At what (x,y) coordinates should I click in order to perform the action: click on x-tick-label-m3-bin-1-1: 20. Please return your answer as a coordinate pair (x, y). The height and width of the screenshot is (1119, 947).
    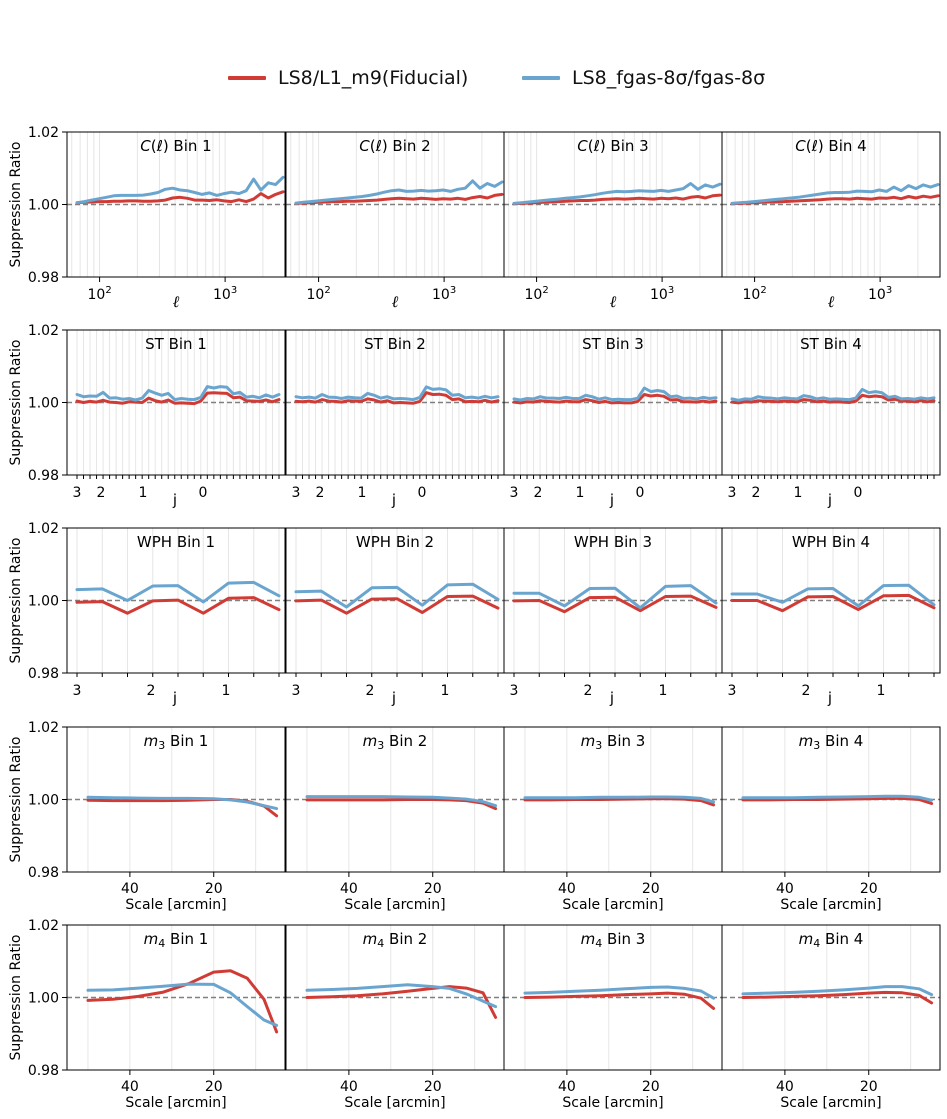
    Looking at the image, I should click on (214, 889).